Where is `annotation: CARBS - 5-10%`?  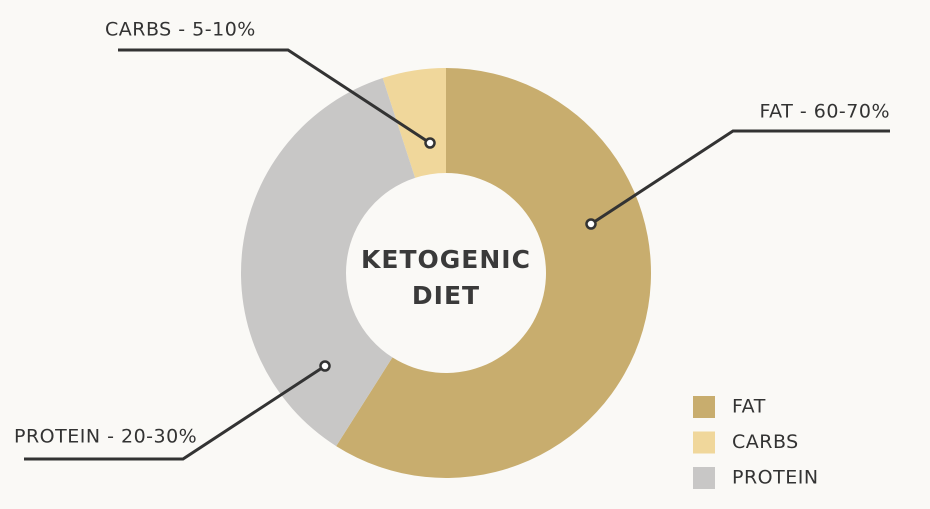 annotation: CARBS - 5-10% is located at coordinates (180, 30).